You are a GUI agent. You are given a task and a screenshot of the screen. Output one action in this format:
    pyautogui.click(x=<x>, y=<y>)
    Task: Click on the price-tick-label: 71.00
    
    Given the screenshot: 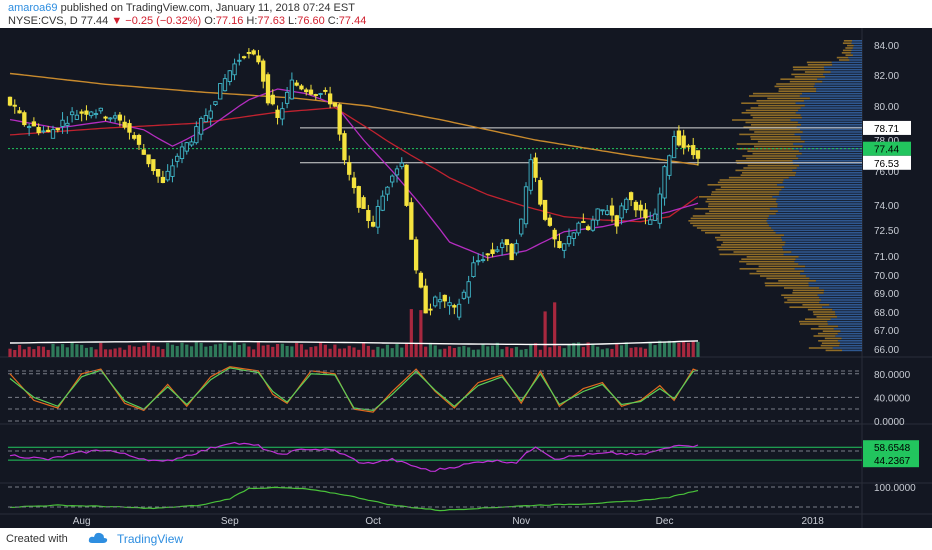 What is the action you would take?
    pyautogui.click(x=886, y=257)
    